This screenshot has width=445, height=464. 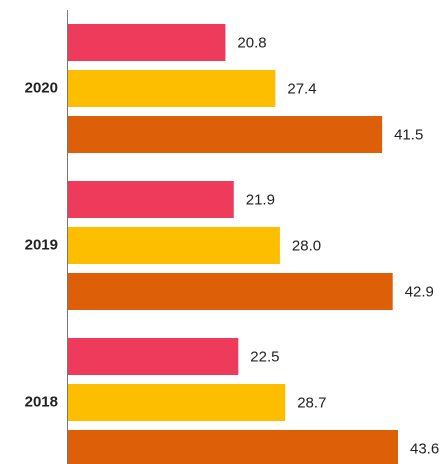 What do you see at coordinates (41, 244) in the screenshot?
I see `category-label: 2019` at bounding box center [41, 244].